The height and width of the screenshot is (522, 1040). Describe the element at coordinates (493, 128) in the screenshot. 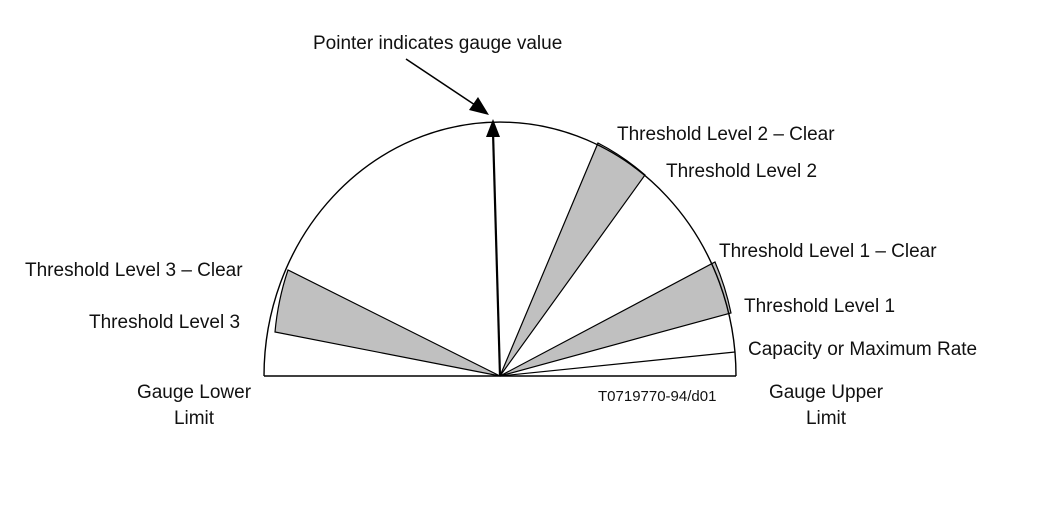

I see `pointer-arrowhead-icon` at that location.